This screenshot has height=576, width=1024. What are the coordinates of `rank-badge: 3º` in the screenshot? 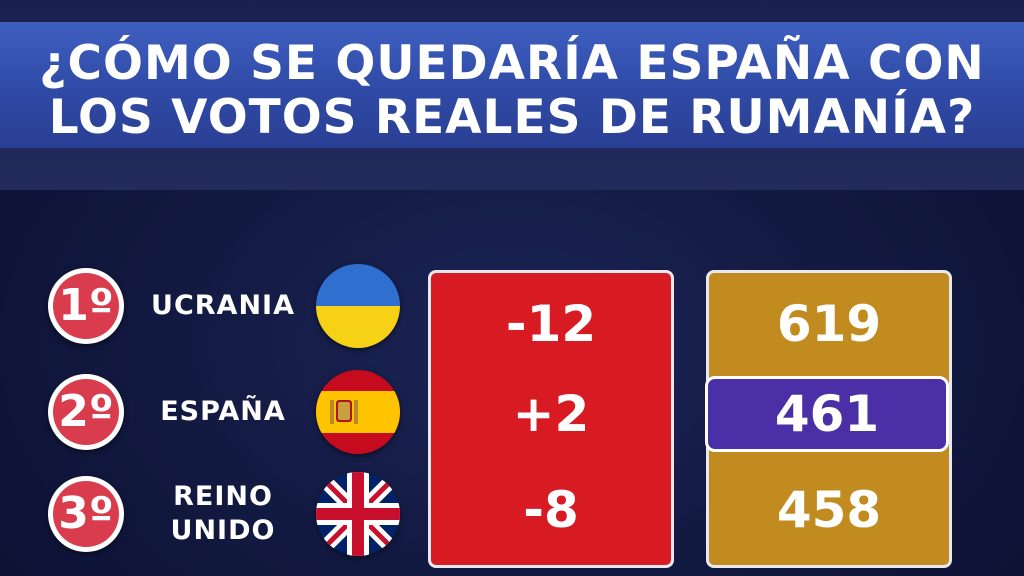 It's located at (86, 514).